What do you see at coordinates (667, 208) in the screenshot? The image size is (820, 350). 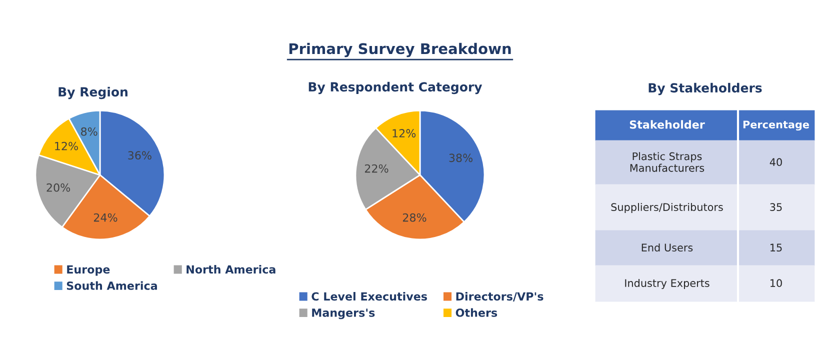 I see `category-label: Suppliers/Distributors` at bounding box center [667, 208].